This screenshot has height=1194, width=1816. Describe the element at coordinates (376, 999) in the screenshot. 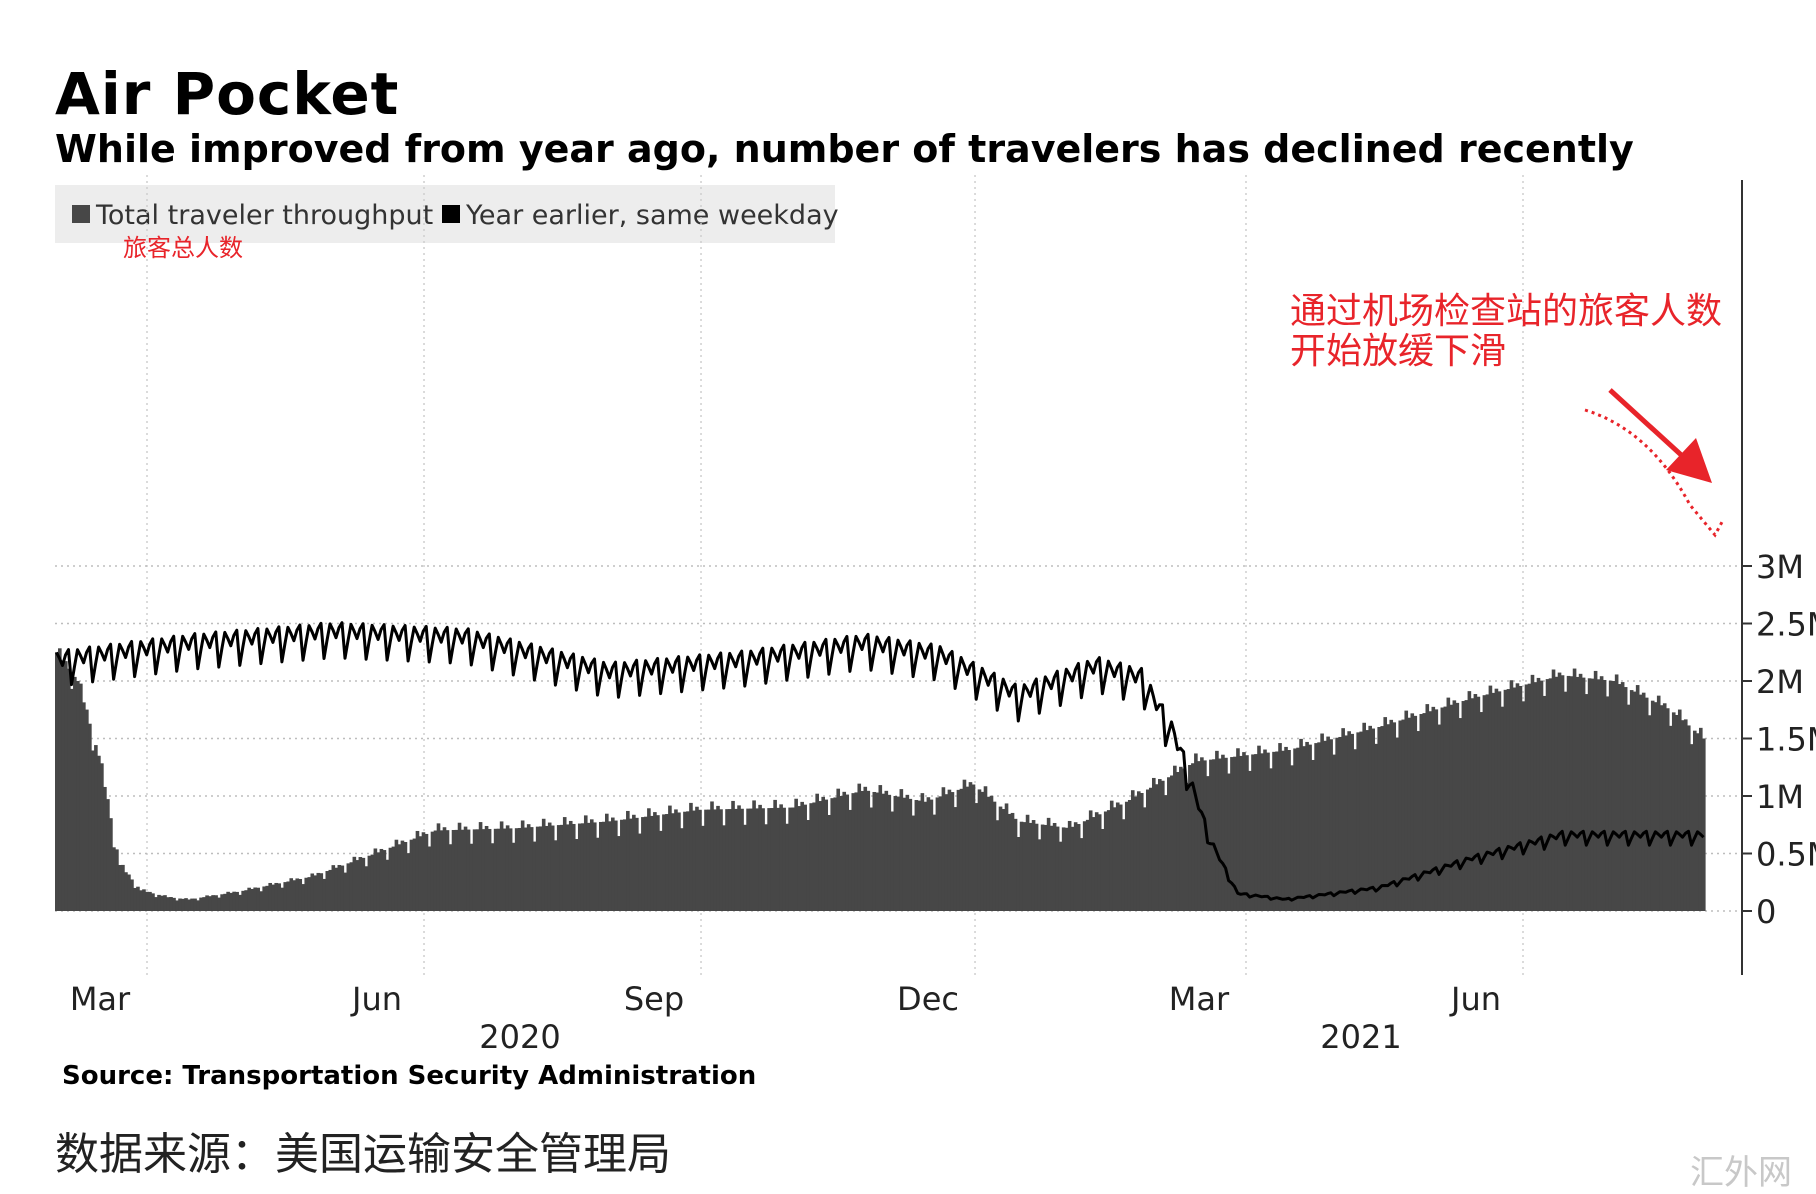

I see `x-tick-label: Jun` at that location.